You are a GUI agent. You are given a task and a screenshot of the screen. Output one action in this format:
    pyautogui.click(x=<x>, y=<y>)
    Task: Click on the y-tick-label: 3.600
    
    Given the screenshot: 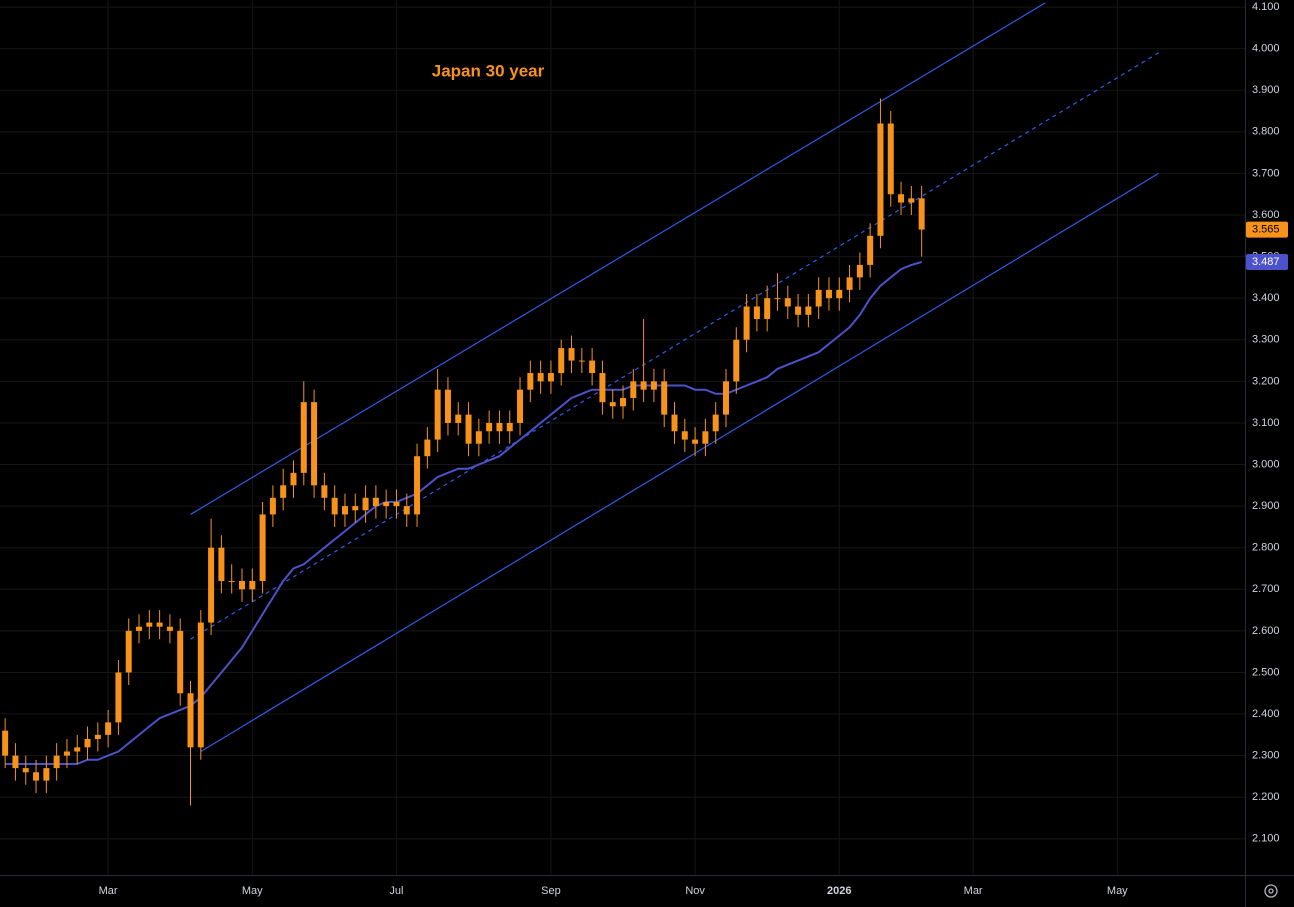 What is the action you would take?
    pyautogui.click(x=1266, y=215)
    